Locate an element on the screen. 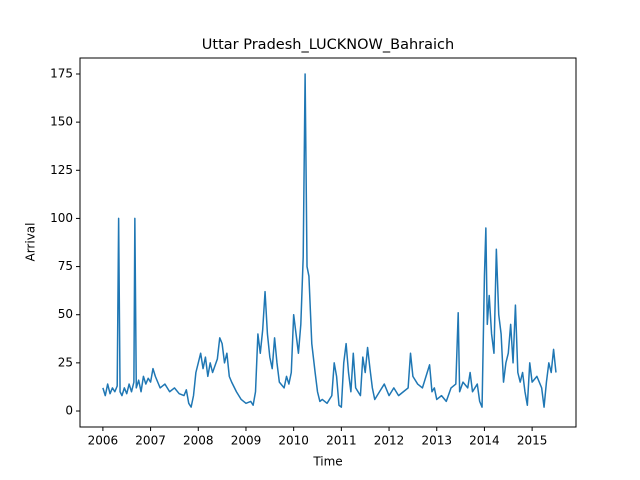  y-tick-label: 0 is located at coordinates (69, 411).